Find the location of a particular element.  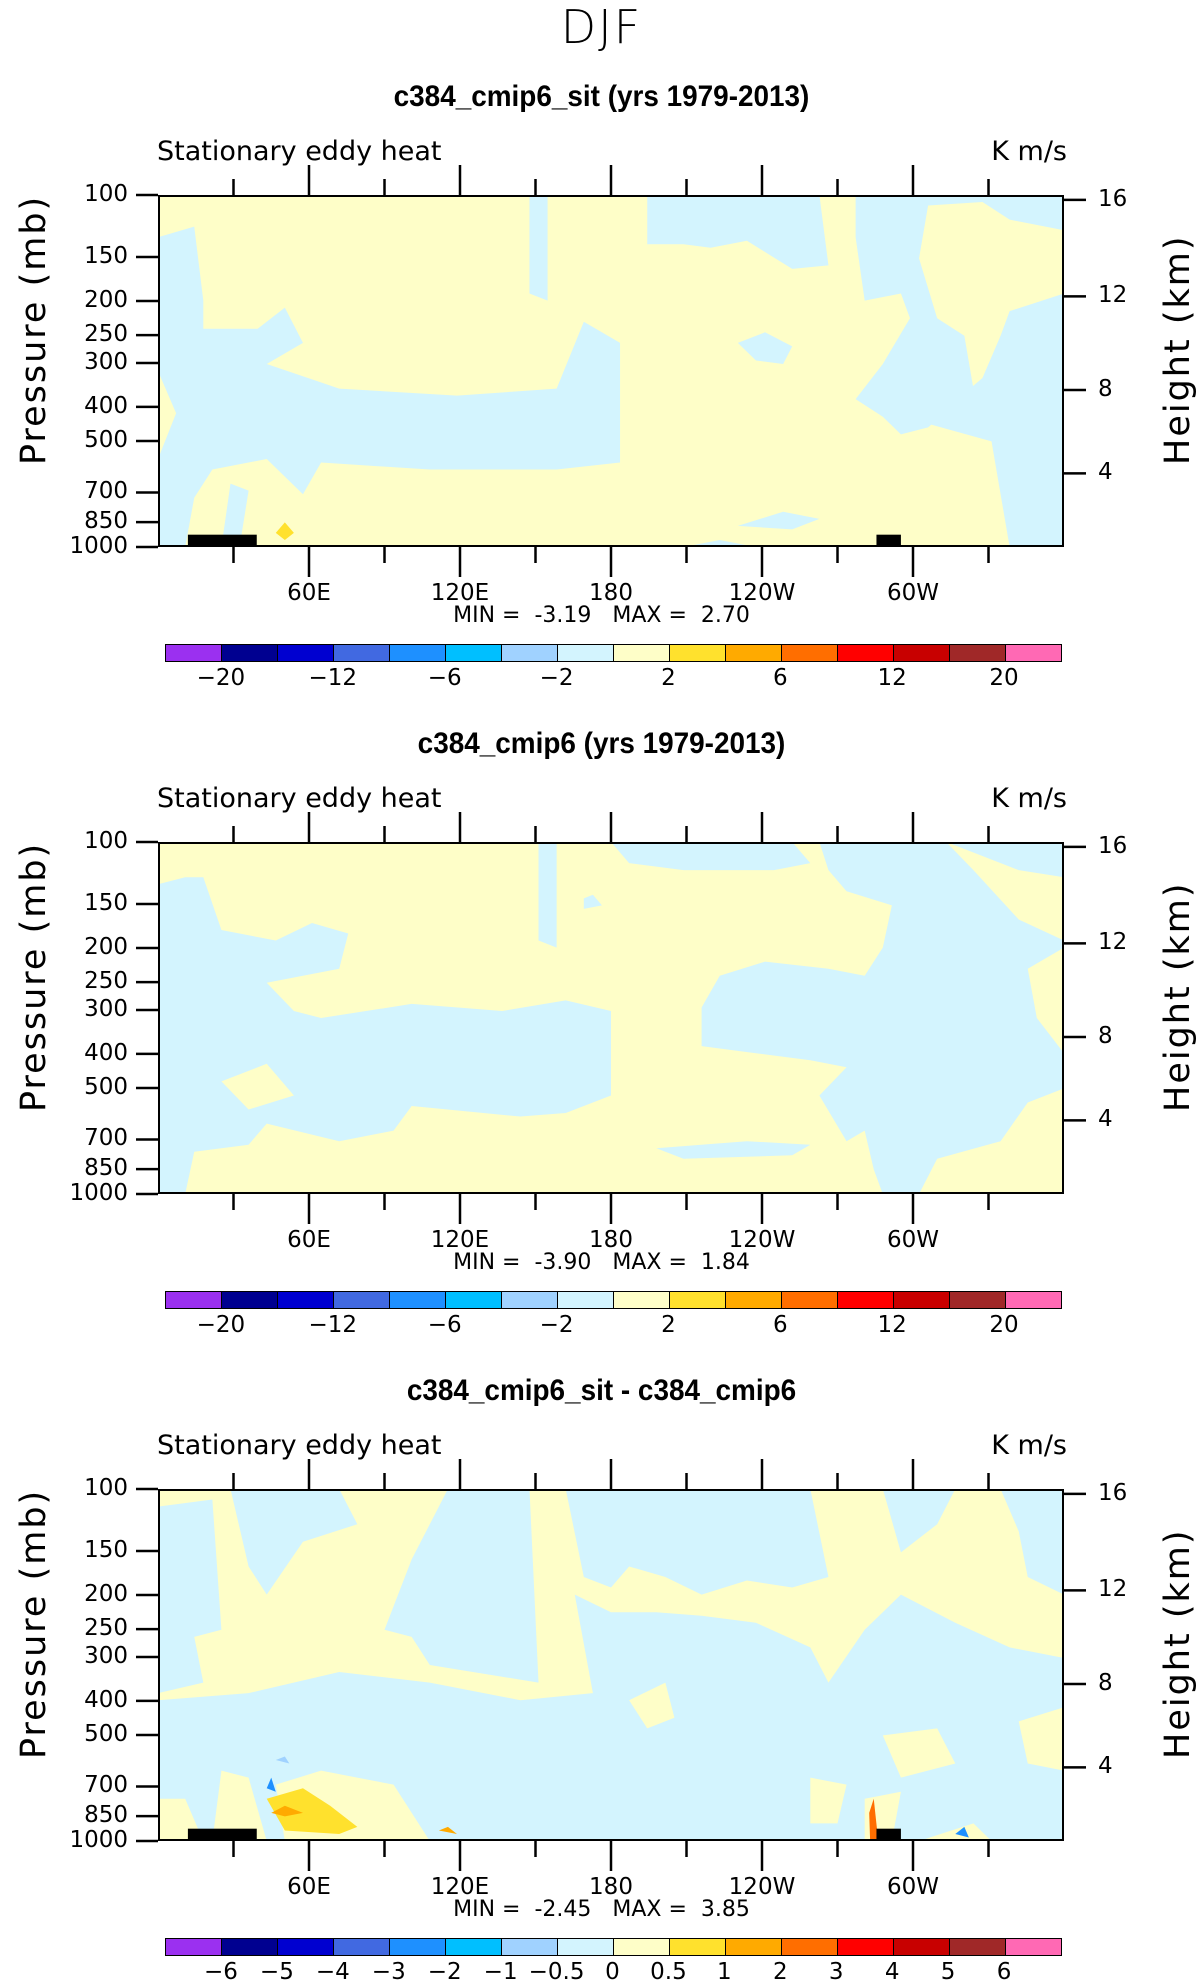

colorbar-label: 3 is located at coordinates (836, 1972).